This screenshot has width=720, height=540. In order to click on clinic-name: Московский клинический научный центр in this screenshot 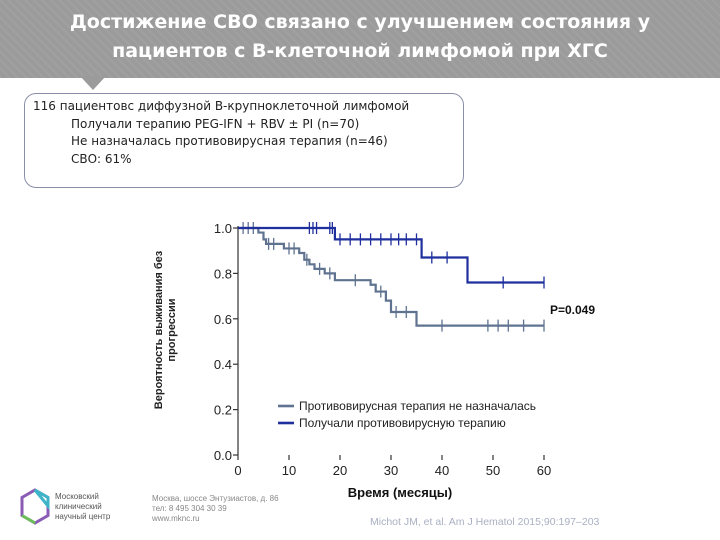, I will do `click(82, 507)`.